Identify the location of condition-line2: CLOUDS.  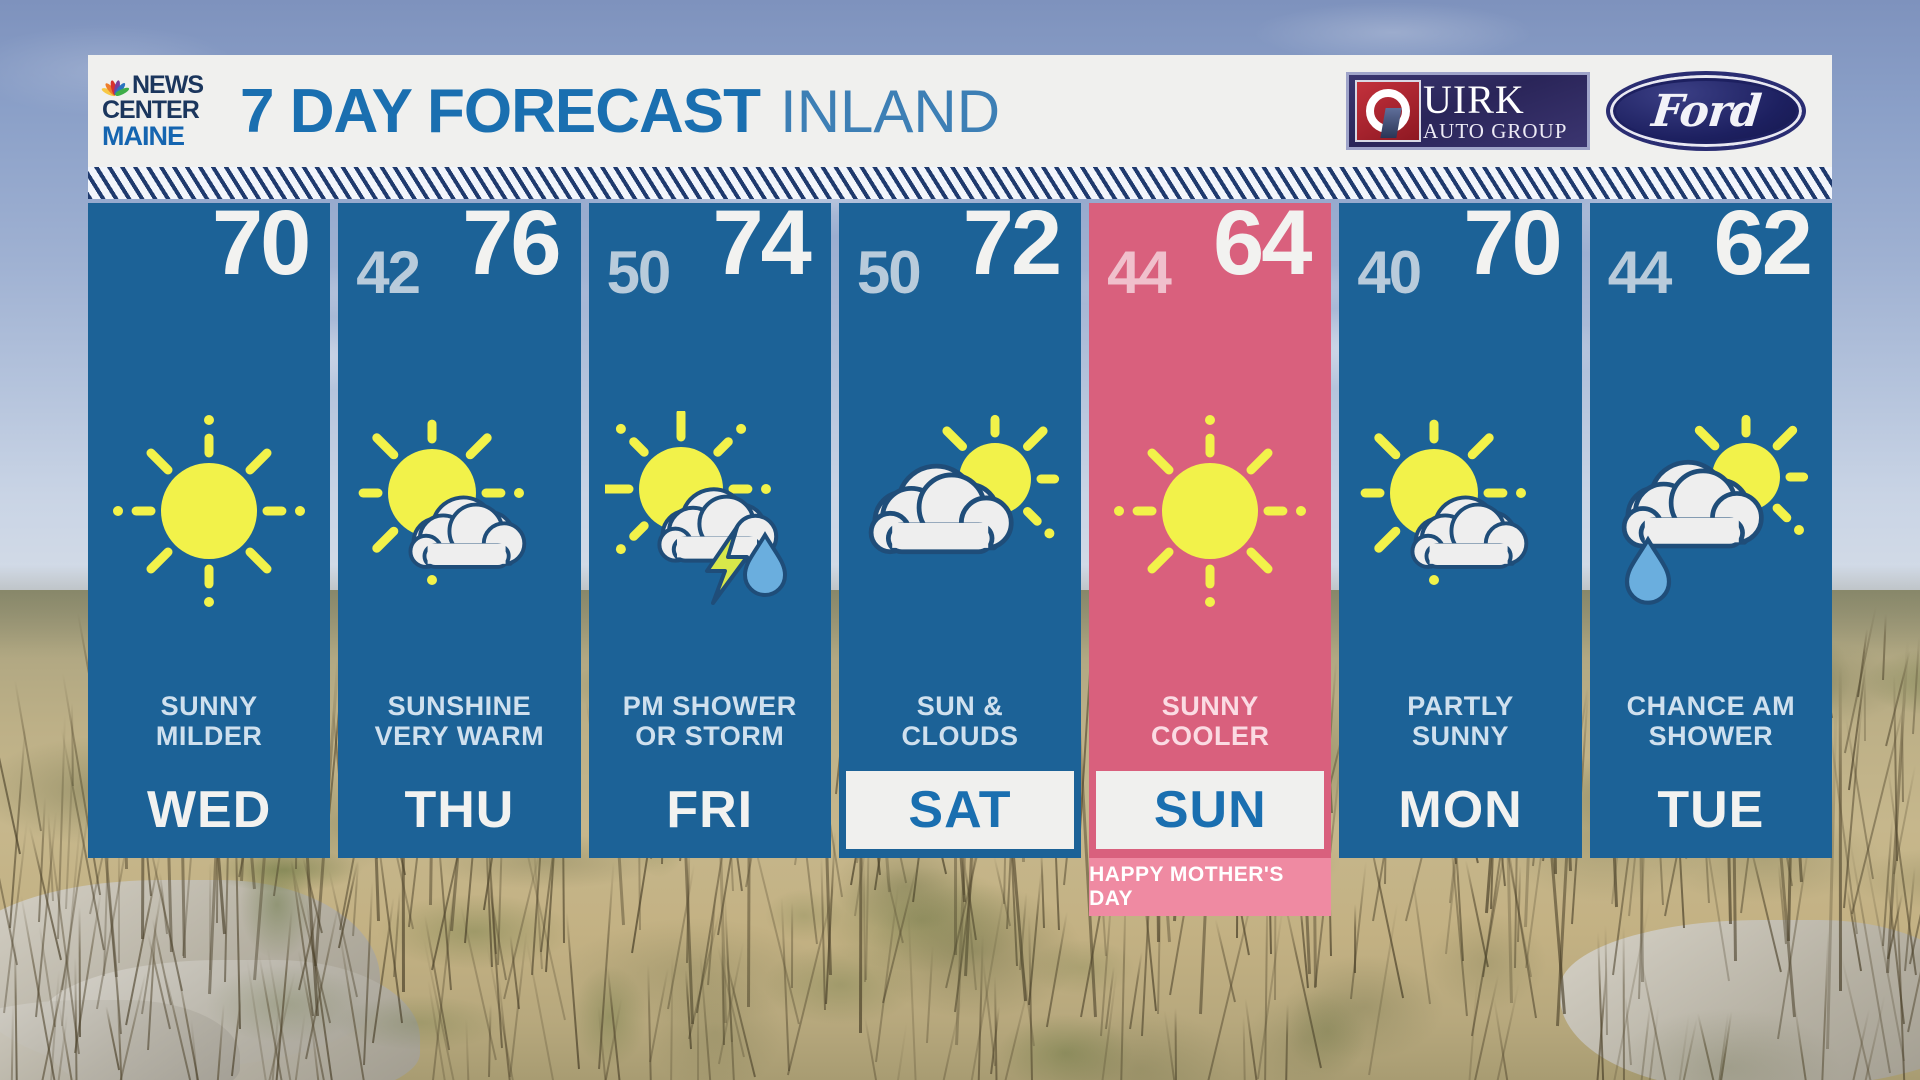
(960, 735).